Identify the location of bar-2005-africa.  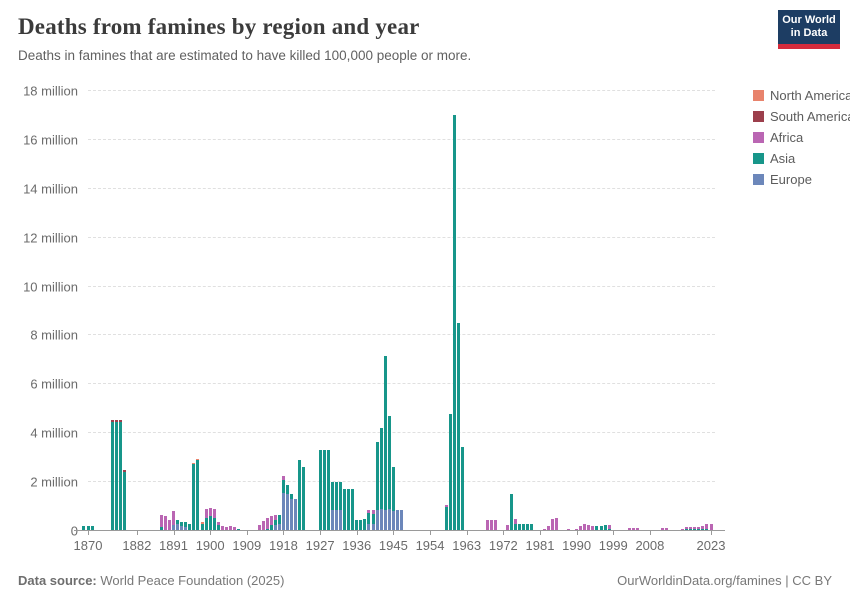
(638, 529).